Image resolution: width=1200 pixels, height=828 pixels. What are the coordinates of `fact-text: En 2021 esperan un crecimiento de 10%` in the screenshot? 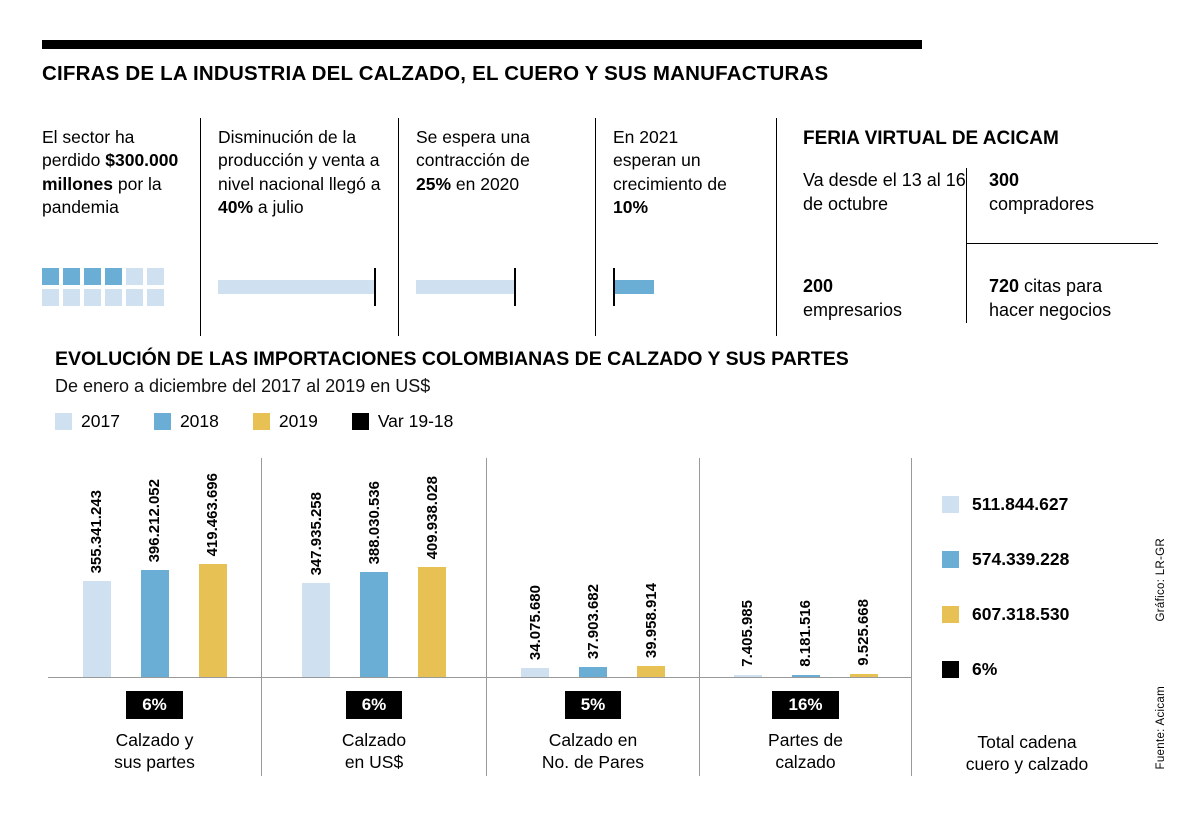 It's located at (670, 172).